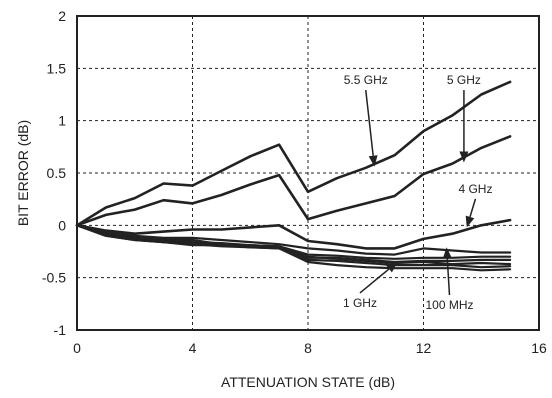 Image resolution: width=552 pixels, height=398 pixels. I want to click on y-tick-label: -0.5, so click(54, 278).